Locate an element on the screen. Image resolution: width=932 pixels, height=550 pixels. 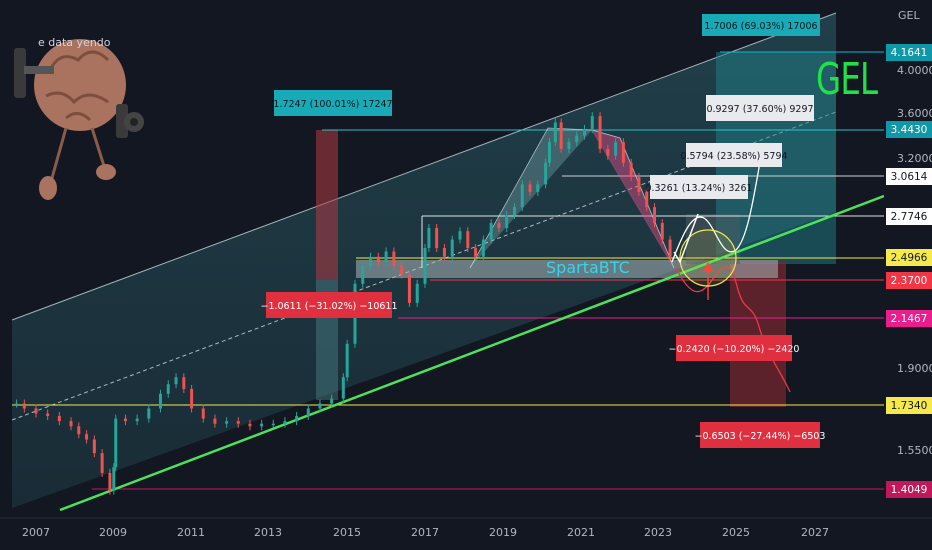
svg-text: 0.3261 (13.24%) 3261 is located at coordinates (698, 188).